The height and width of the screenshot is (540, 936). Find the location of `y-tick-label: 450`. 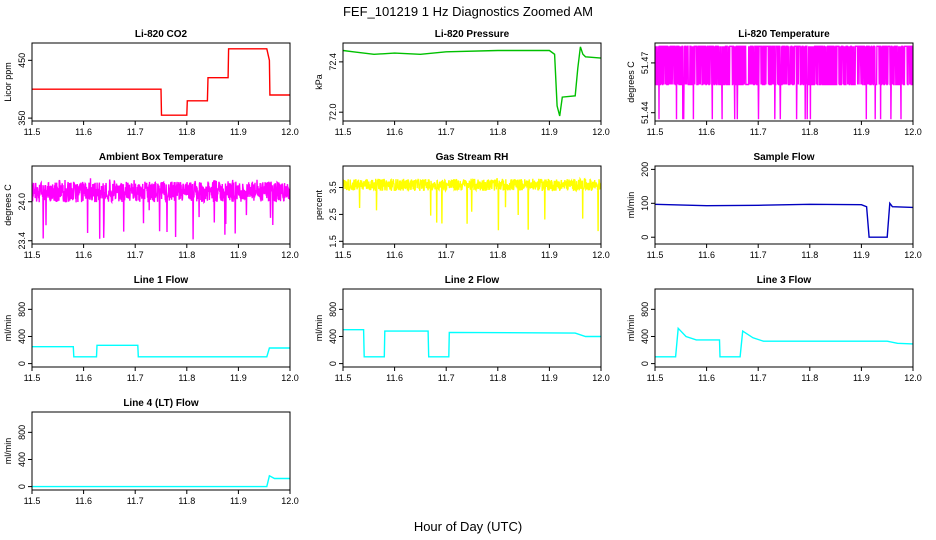

y-tick-label: 450 is located at coordinates (22, 60).